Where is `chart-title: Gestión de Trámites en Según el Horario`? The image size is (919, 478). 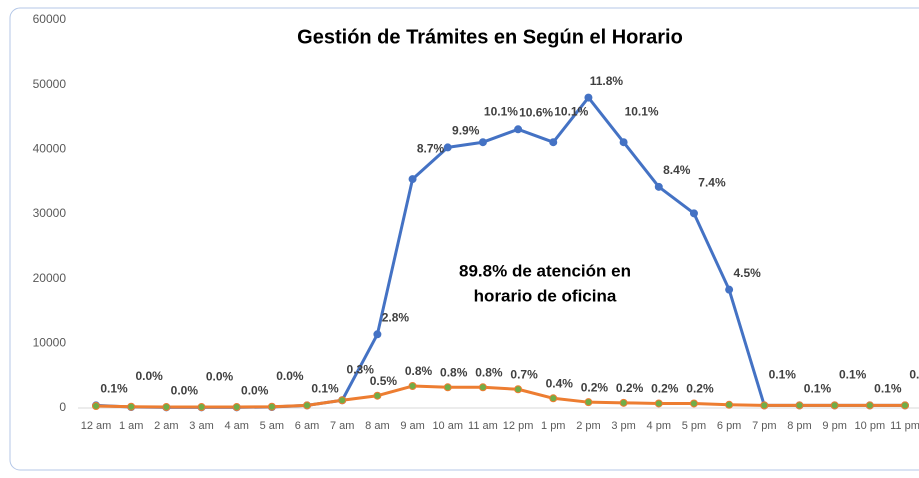
chart-title: Gestión de Trámites en Según el Horario is located at coordinates (490, 37).